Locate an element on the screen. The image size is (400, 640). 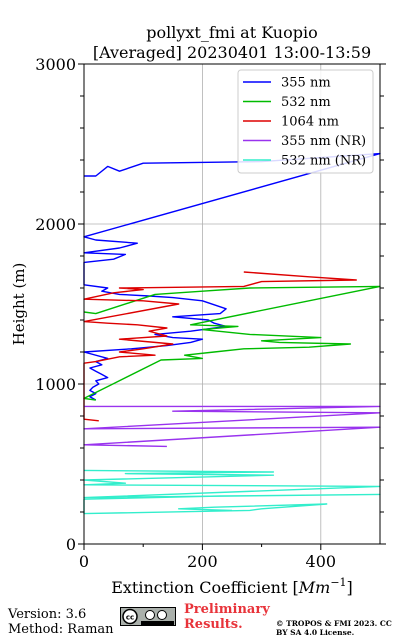
x-axis-label: Extinction Coefficient [Mm−1] is located at coordinates (232, 586).